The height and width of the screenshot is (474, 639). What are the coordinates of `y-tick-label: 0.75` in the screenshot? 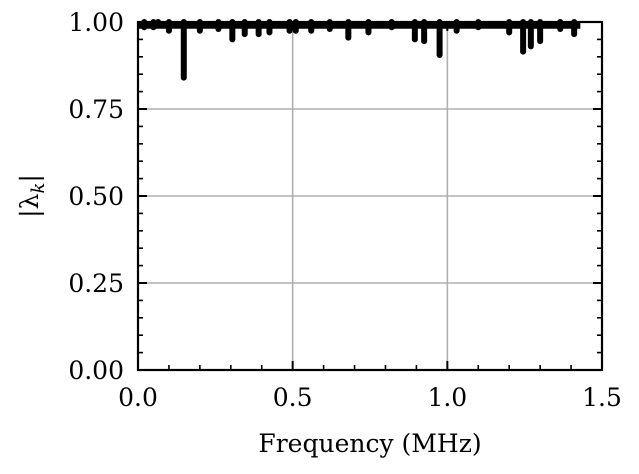 It's located at (96, 109).